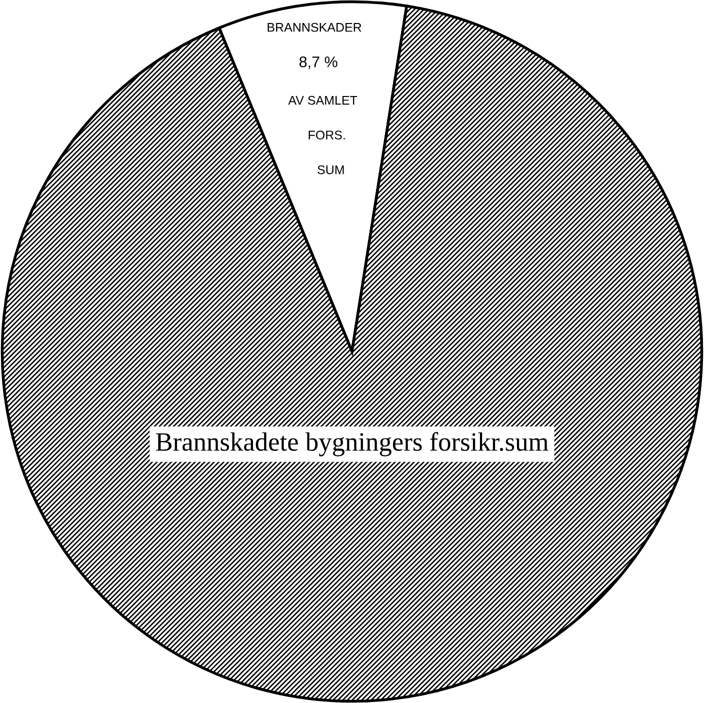 This screenshot has width=704, height=703. I want to click on slice-label: Brannskadete bygningers forsikr.sum, so click(352, 444).